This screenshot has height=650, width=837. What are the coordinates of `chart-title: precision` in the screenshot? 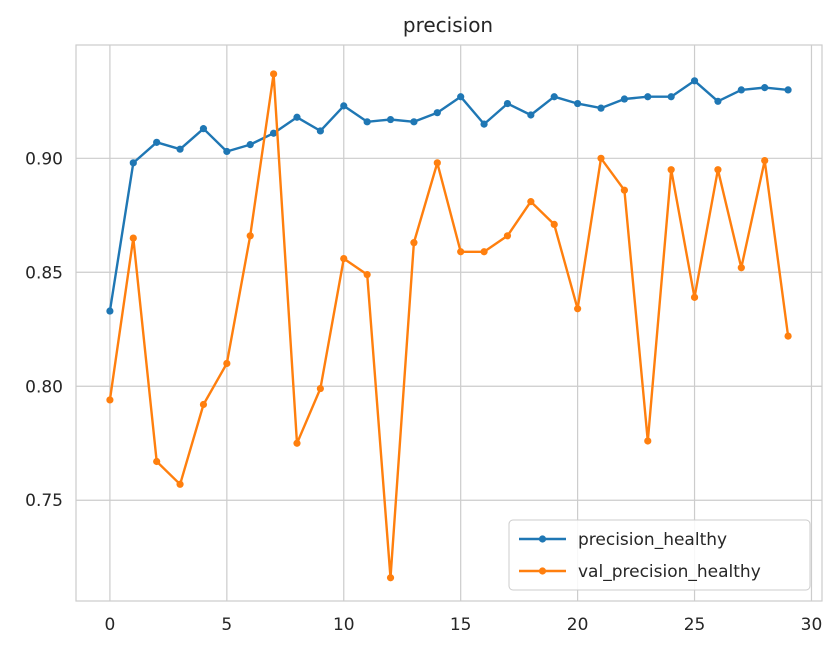 It's located at (448, 25).